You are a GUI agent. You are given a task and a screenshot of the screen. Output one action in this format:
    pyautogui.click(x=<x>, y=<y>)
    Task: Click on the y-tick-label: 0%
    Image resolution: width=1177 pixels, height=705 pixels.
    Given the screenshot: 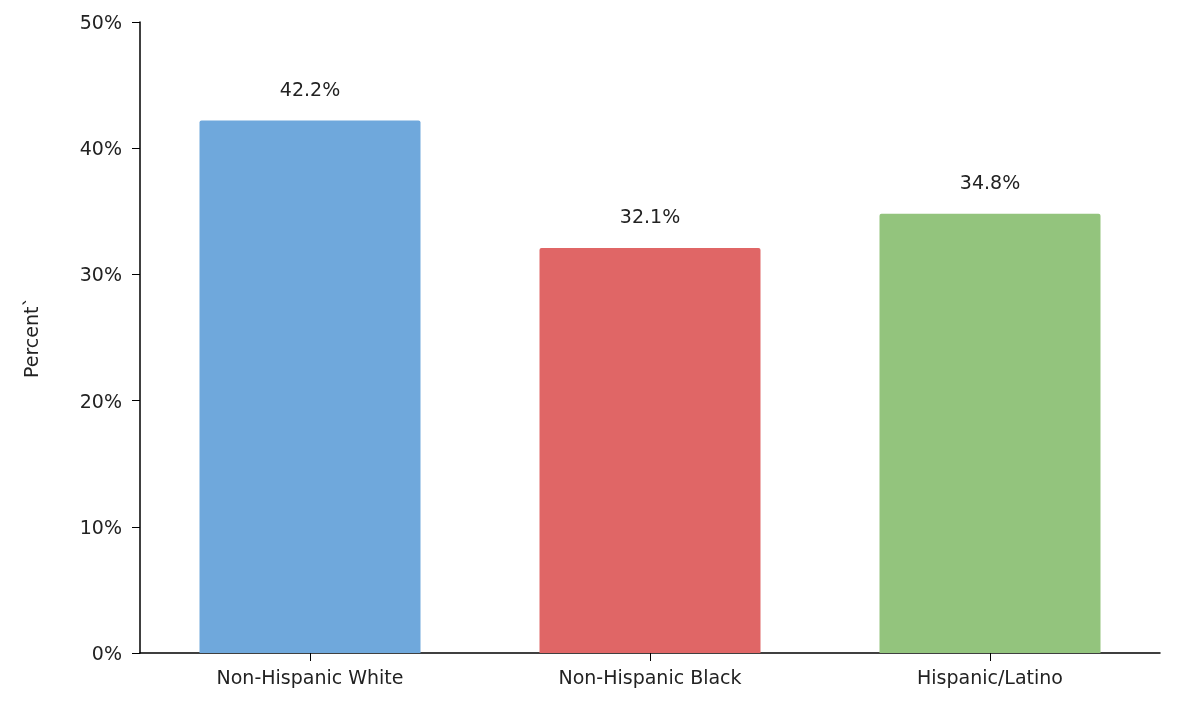 What is the action you would take?
    pyautogui.click(x=106, y=653)
    